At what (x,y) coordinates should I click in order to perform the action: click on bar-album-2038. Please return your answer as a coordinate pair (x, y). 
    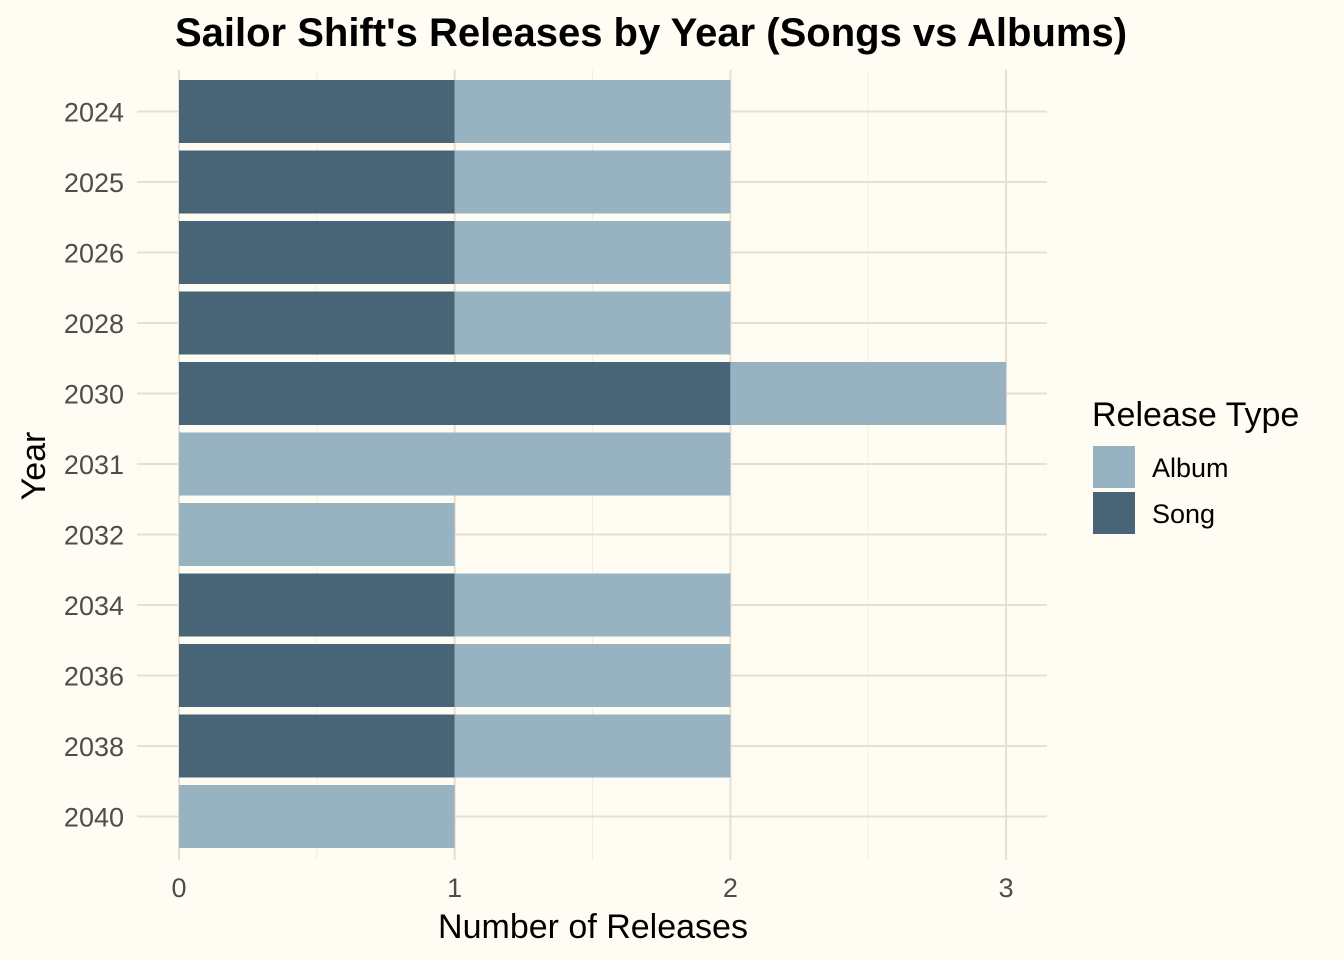
    Looking at the image, I should click on (592, 746).